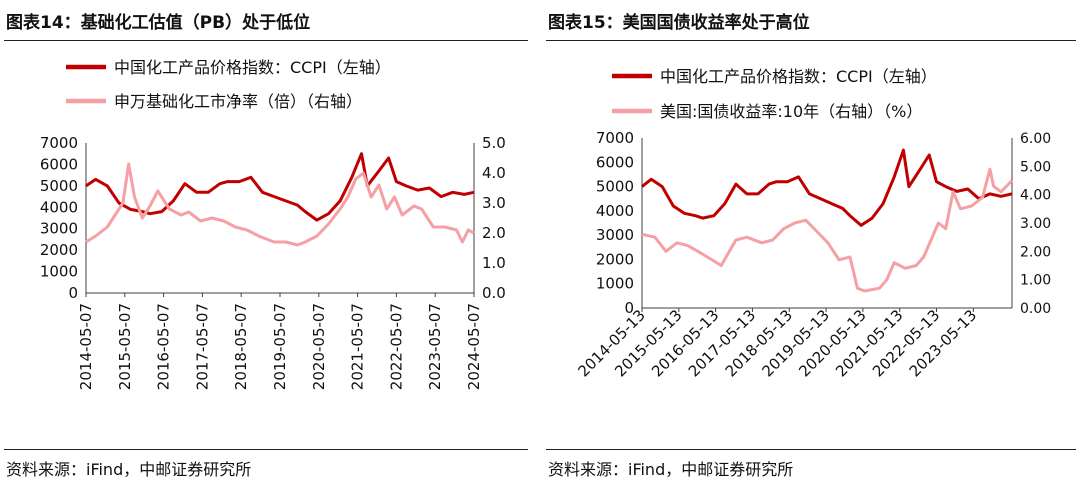  What do you see at coordinates (811, 40) in the screenshot?
I see `chart15-title-rule` at bounding box center [811, 40].